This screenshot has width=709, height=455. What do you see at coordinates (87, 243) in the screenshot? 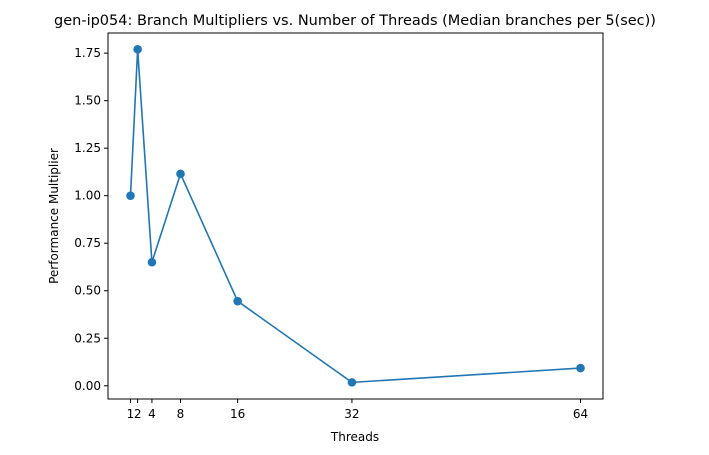
I see `y-tick-label: 0.75` at bounding box center [87, 243].